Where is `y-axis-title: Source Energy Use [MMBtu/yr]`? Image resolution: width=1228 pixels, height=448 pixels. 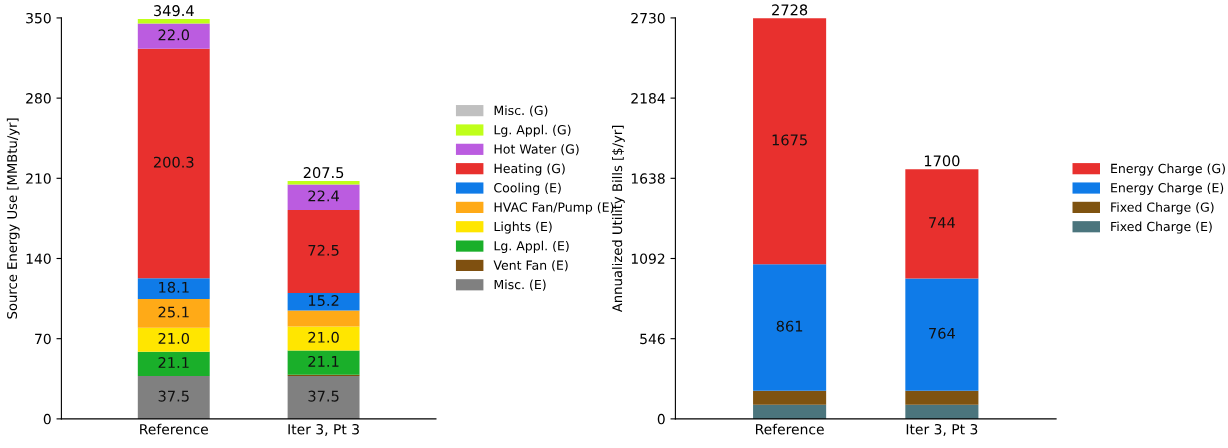
y-axis-title: Source Energy Use [MMBtu/yr] is located at coordinates (13, 218).